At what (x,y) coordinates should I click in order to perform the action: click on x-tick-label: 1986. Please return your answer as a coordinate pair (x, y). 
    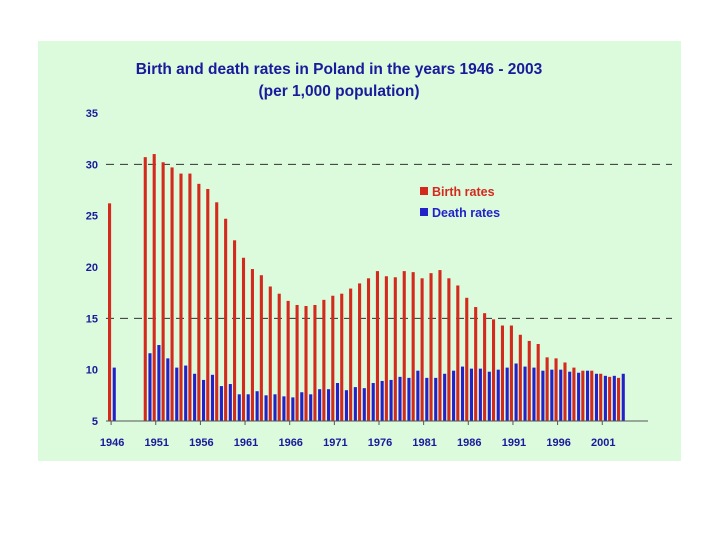
    Looking at the image, I should click on (469, 443).